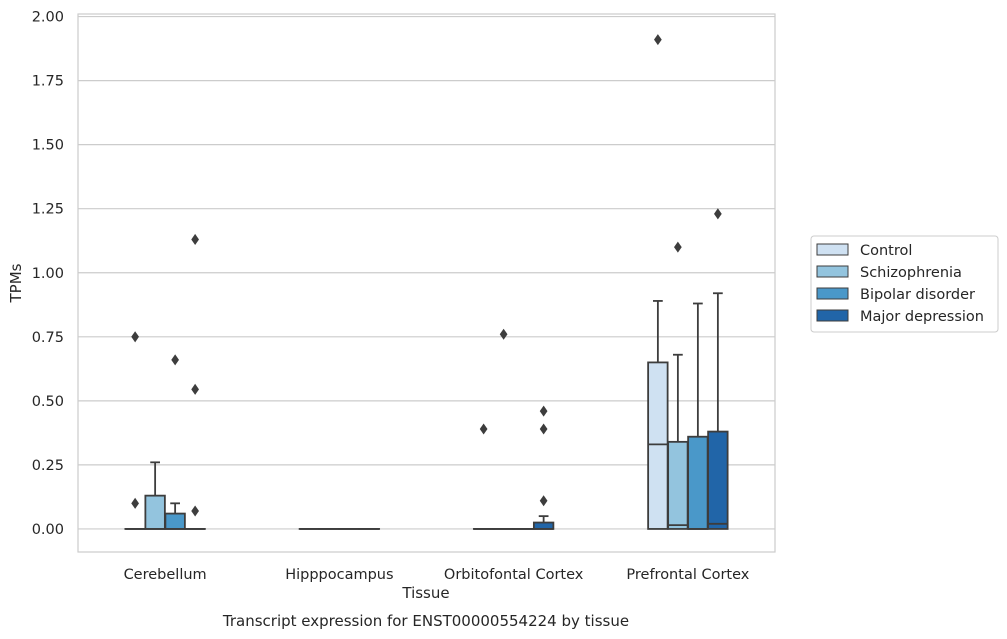  I want to click on legend-label: Schizophrenia, so click(911, 273).